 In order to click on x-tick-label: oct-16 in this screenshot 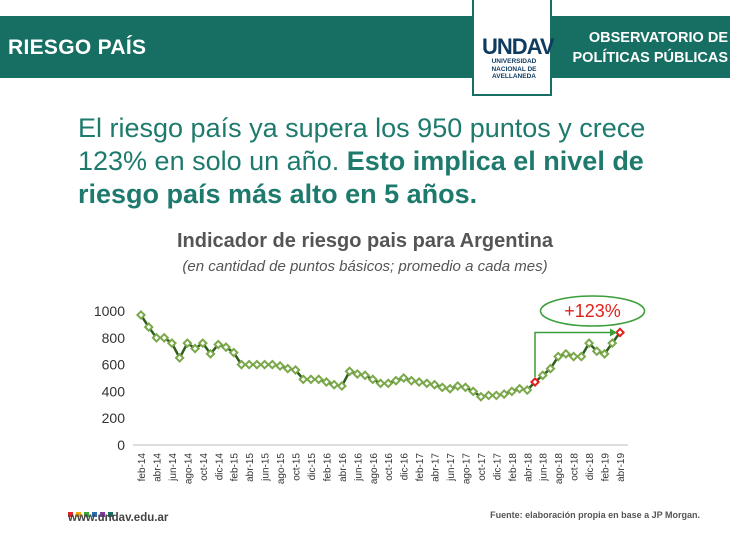, I will do `click(389, 467)`.